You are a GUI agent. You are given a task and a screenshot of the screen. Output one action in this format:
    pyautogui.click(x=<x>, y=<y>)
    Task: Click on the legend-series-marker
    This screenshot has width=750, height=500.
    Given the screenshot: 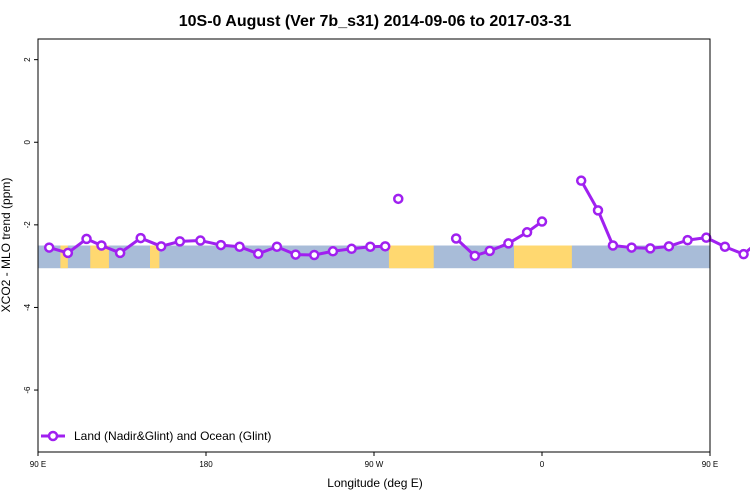 What is the action you would take?
    pyautogui.click(x=53, y=436)
    